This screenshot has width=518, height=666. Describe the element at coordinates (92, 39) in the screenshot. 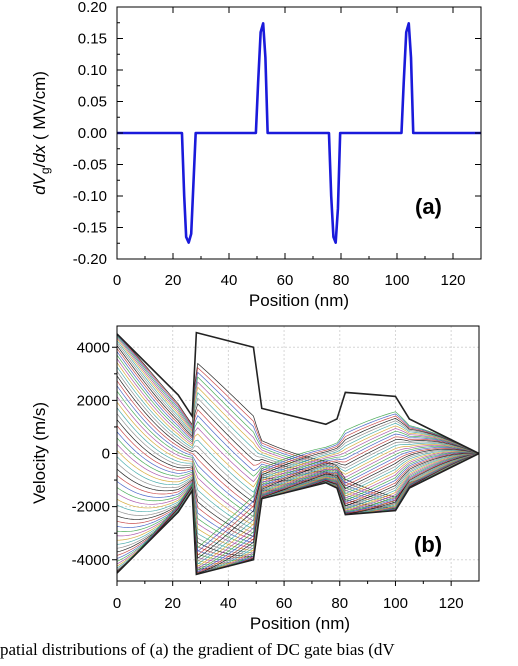

I see `panel-a-y-tick-label: 0.15` at that location.